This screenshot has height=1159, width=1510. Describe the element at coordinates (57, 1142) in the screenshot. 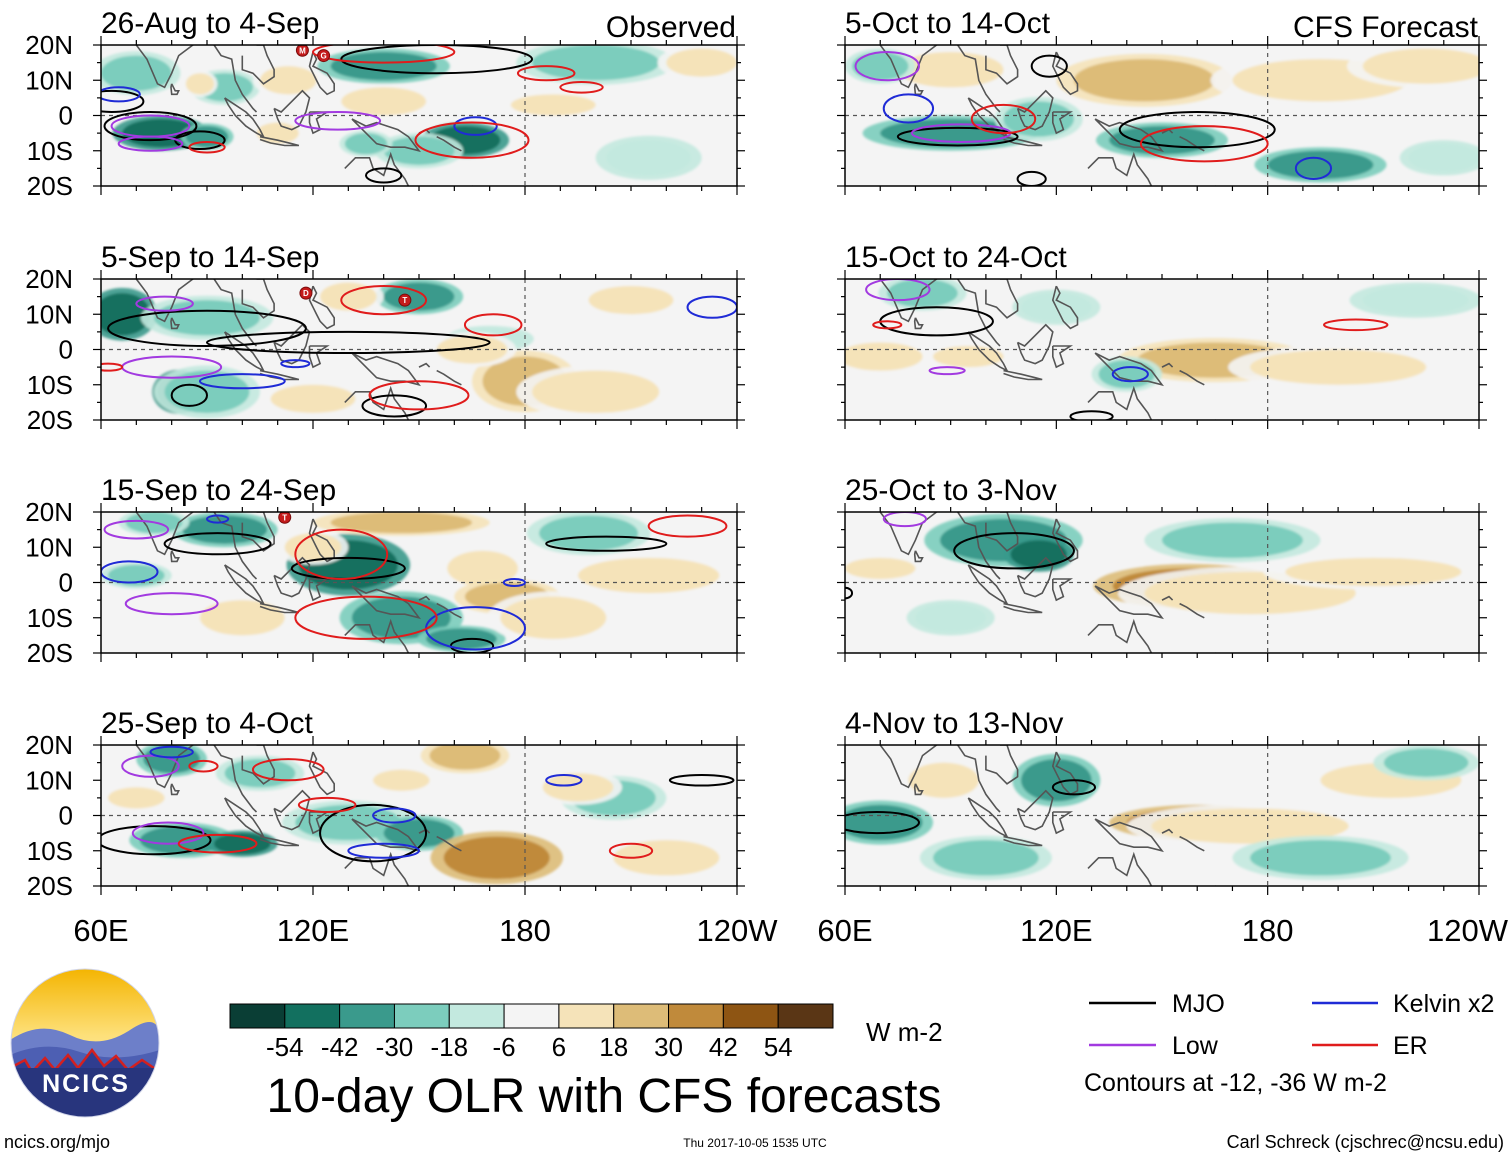

I see `footer-url: ncics.org/mjo` at that location.